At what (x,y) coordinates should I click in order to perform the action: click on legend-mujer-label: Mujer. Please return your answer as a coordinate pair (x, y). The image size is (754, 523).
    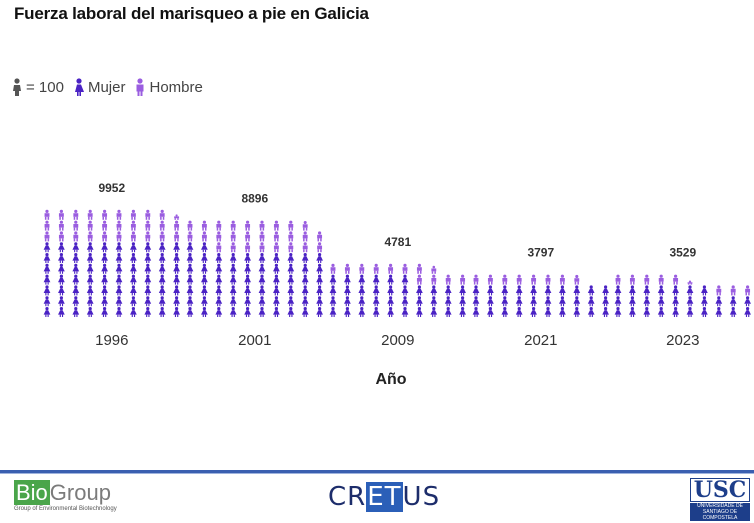
    Looking at the image, I should click on (106, 87).